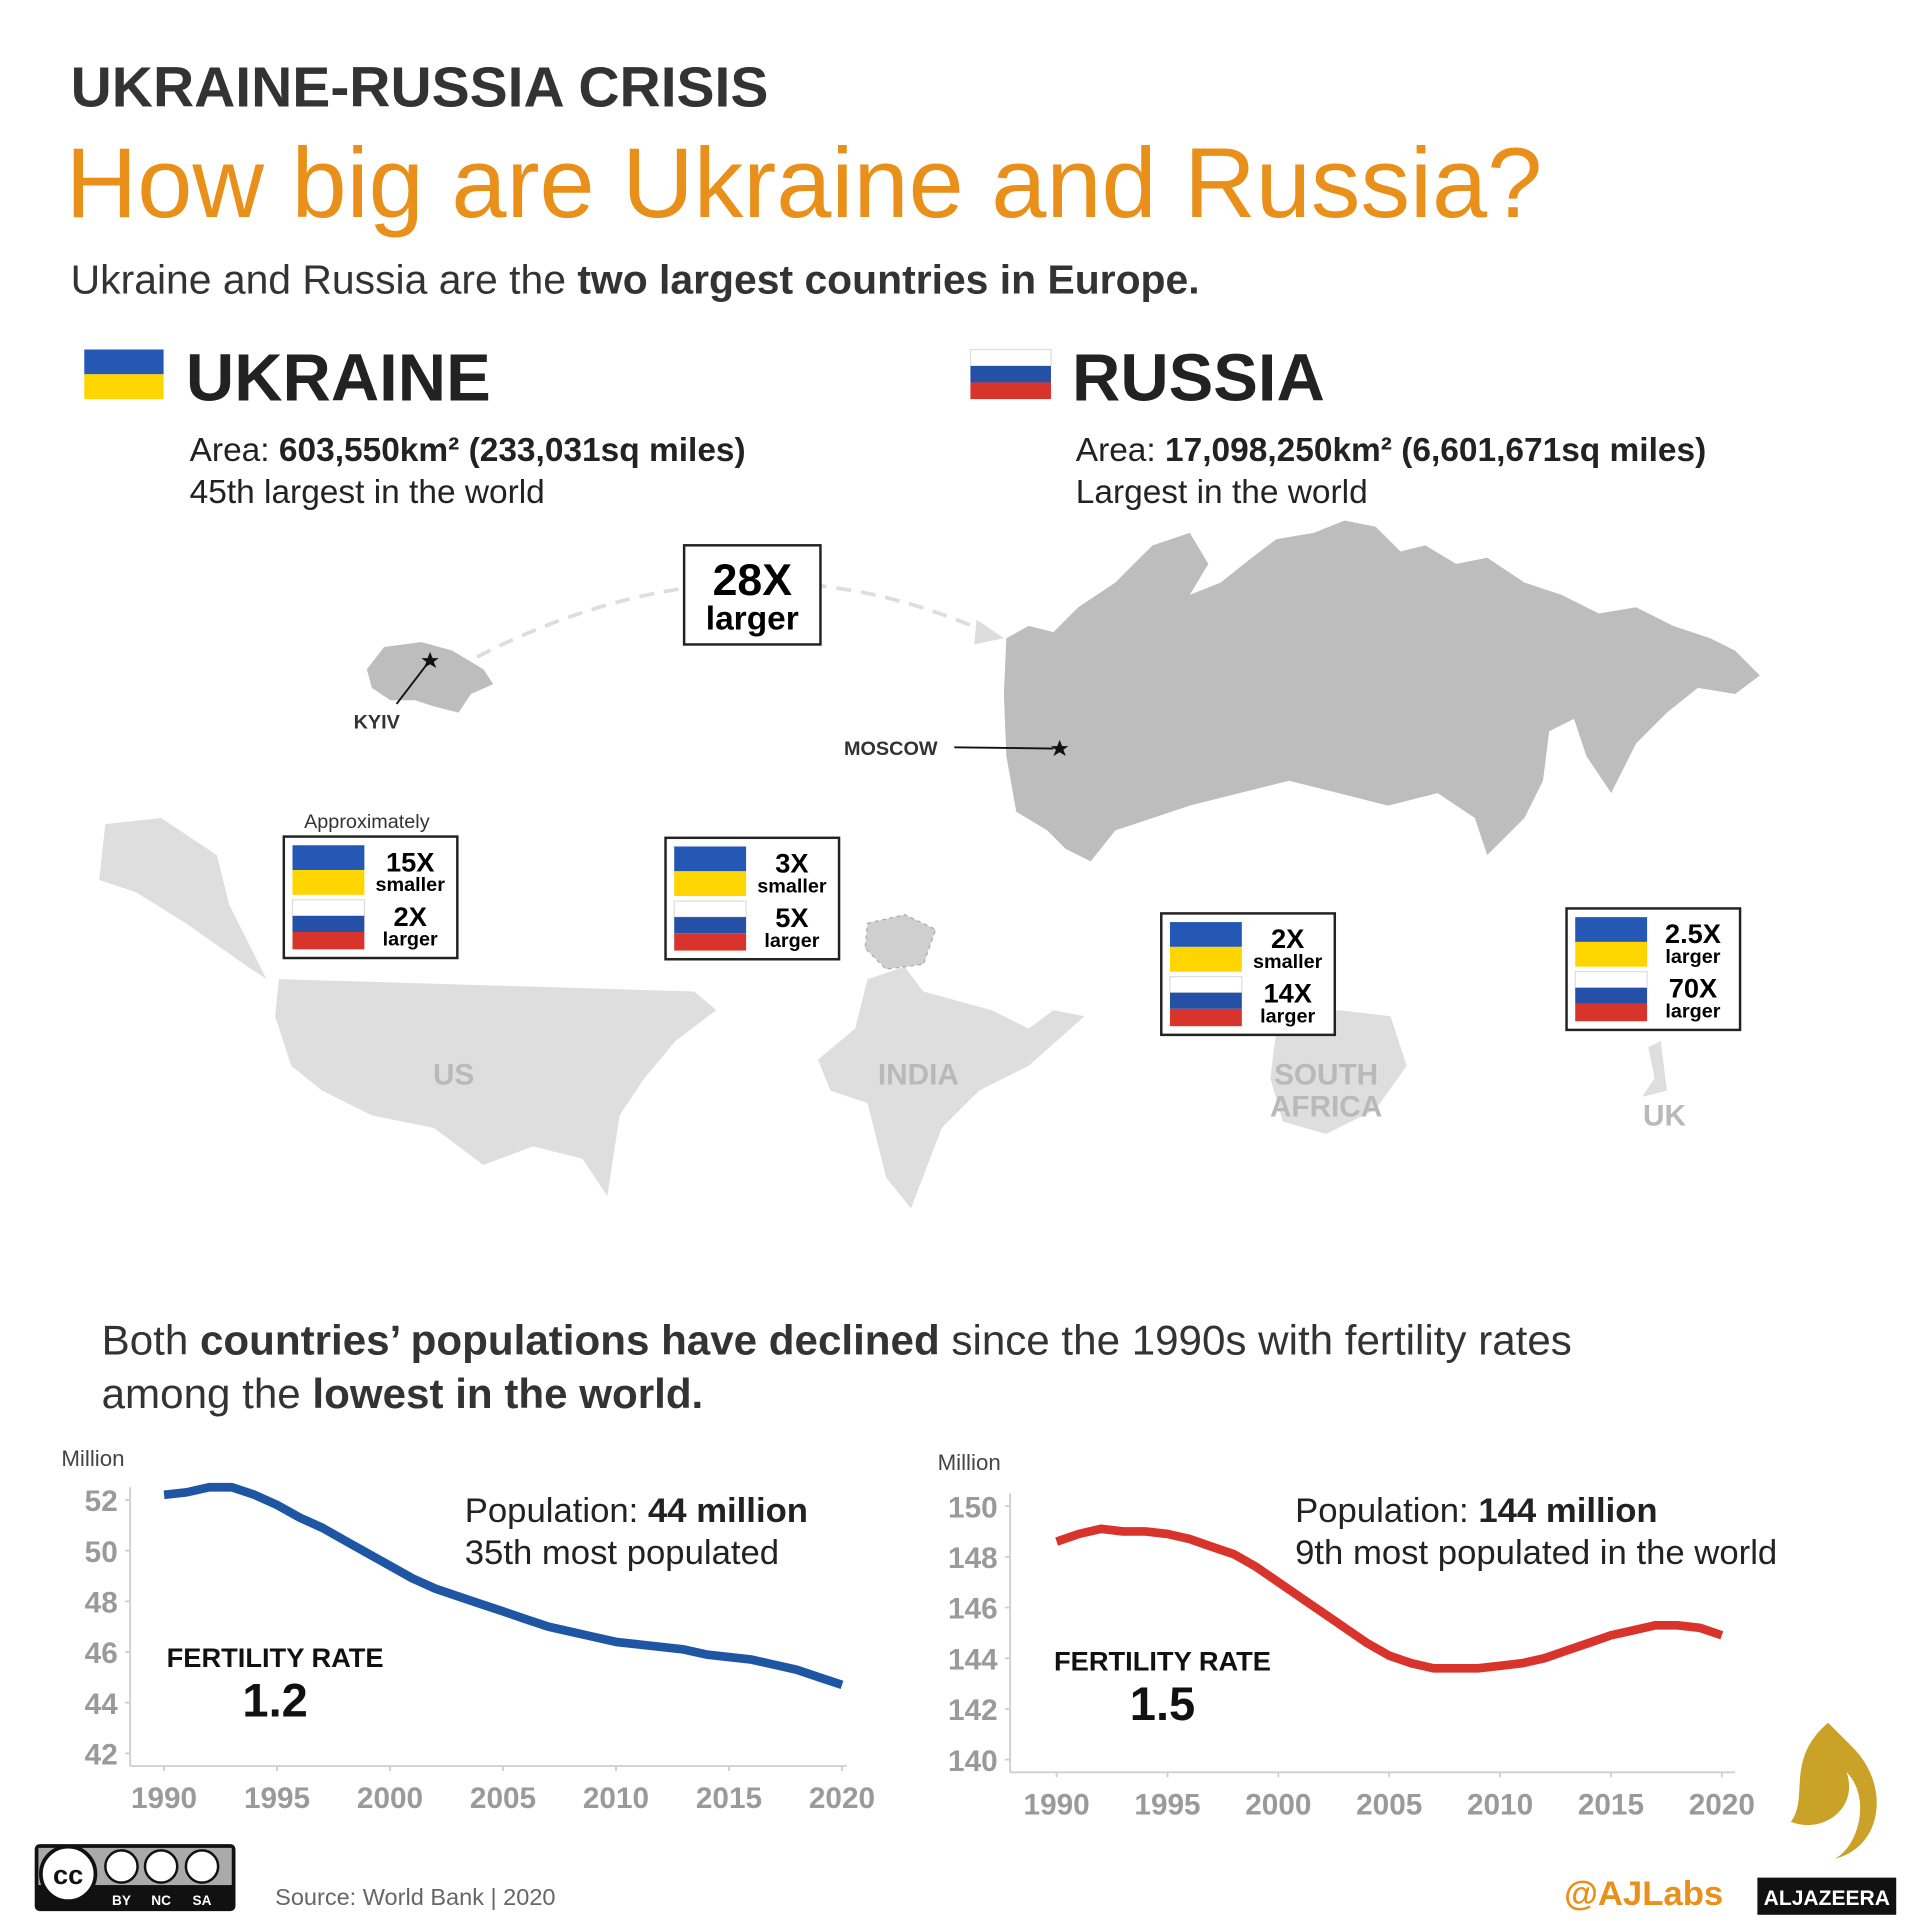 This screenshot has width=1921, height=1921. I want to click on y-tick-label: 42, so click(101, 1755).